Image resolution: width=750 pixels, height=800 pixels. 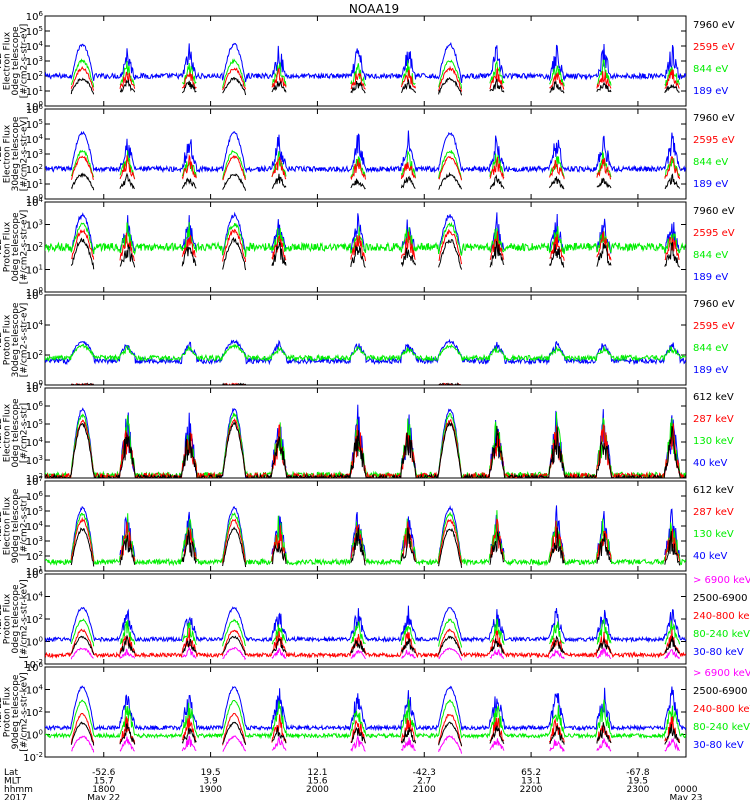 What do you see at coordinates (710, 184) in the screenshot?
I see `legend-entry: 189 eV` at bounding box center [710, 184].